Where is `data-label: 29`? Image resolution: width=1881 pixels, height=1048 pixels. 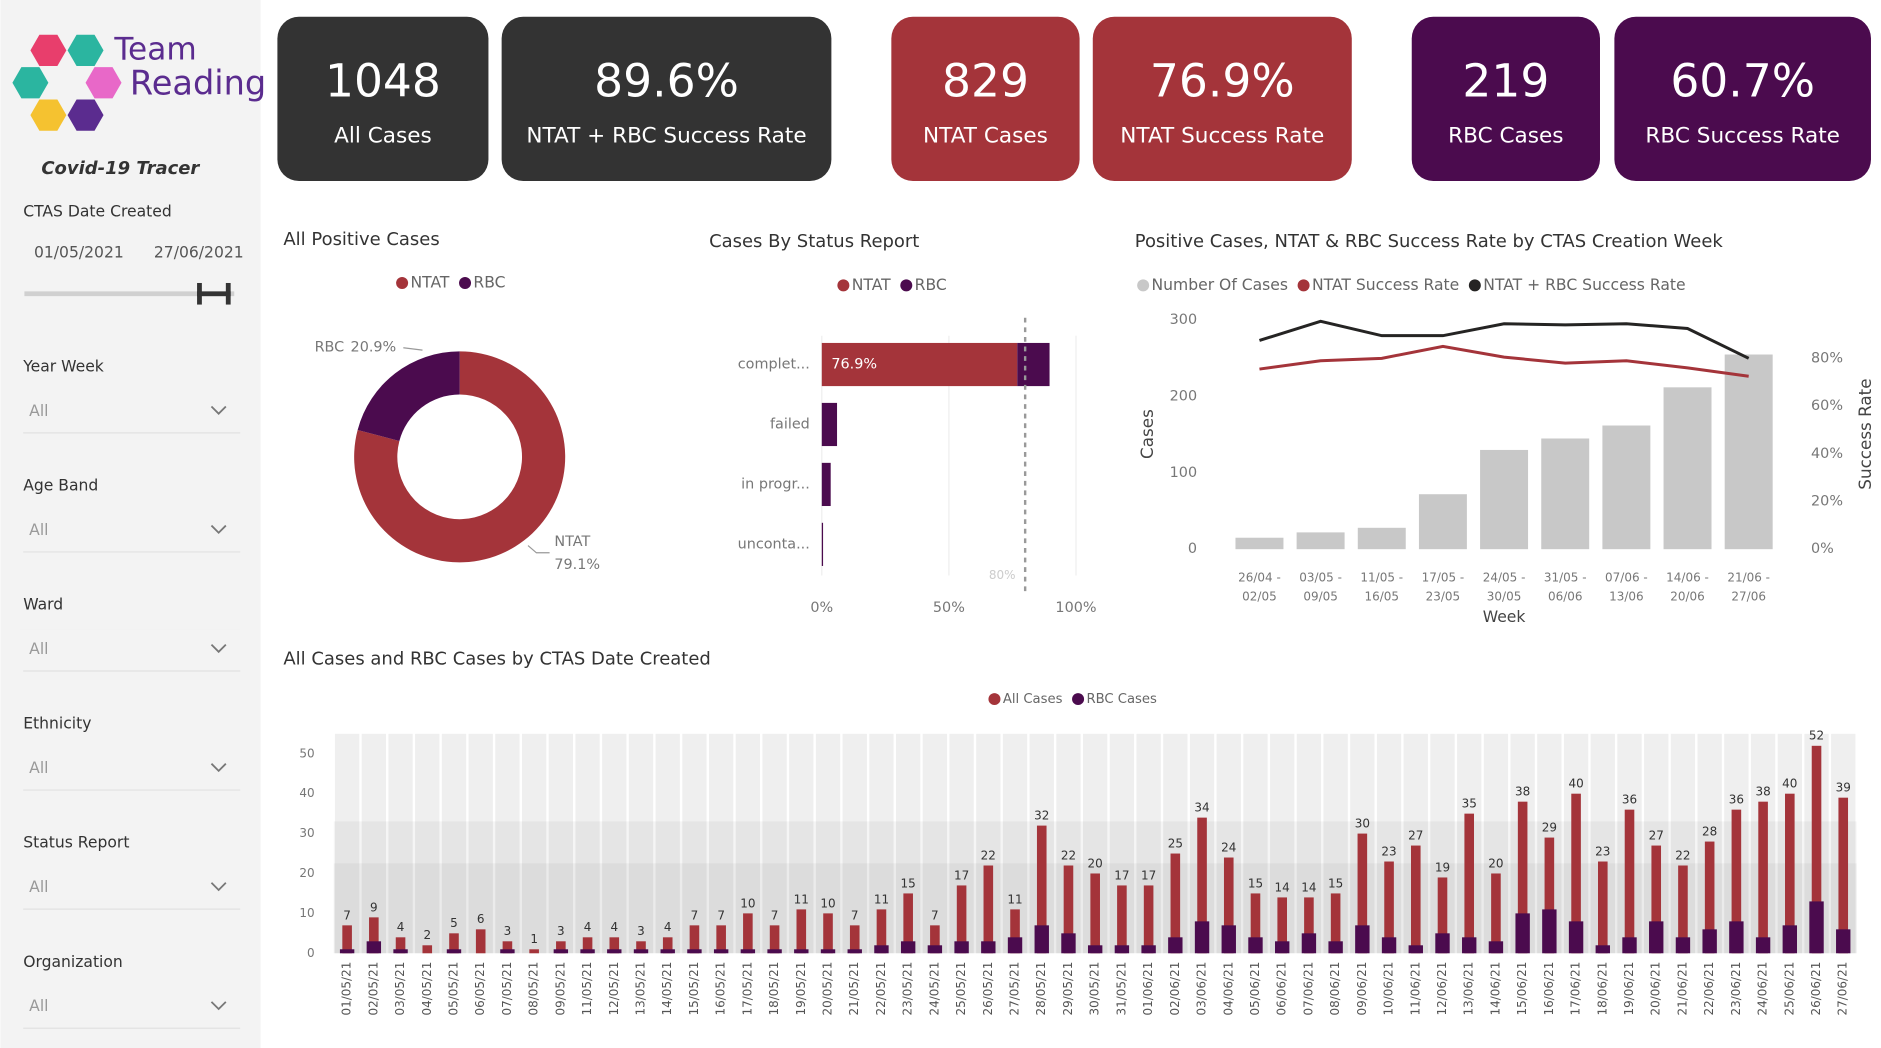 data-label: 29 is located at coordinates (1549, 827).